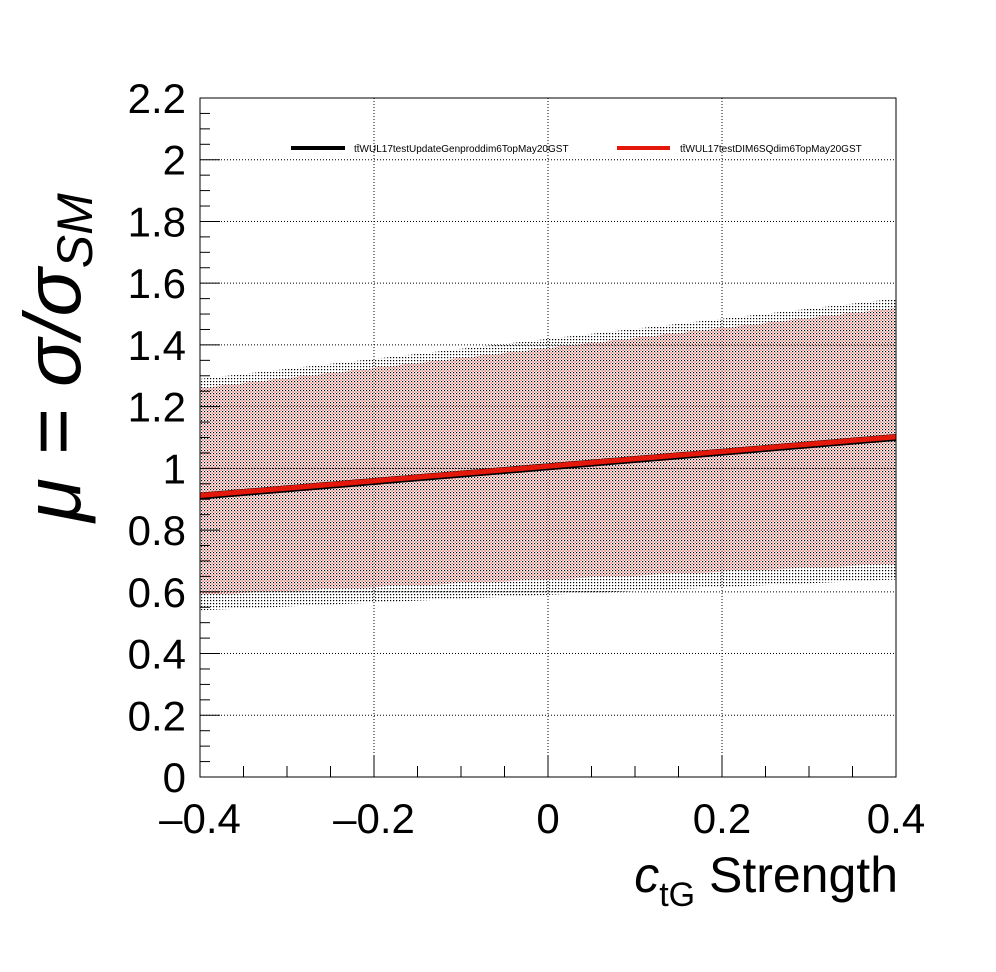 The image size is (996, 972). What do you see at coordinates (547, 818) in the screenshot?
I see `x-tick-label: 0` at bounding box center [547, 818].